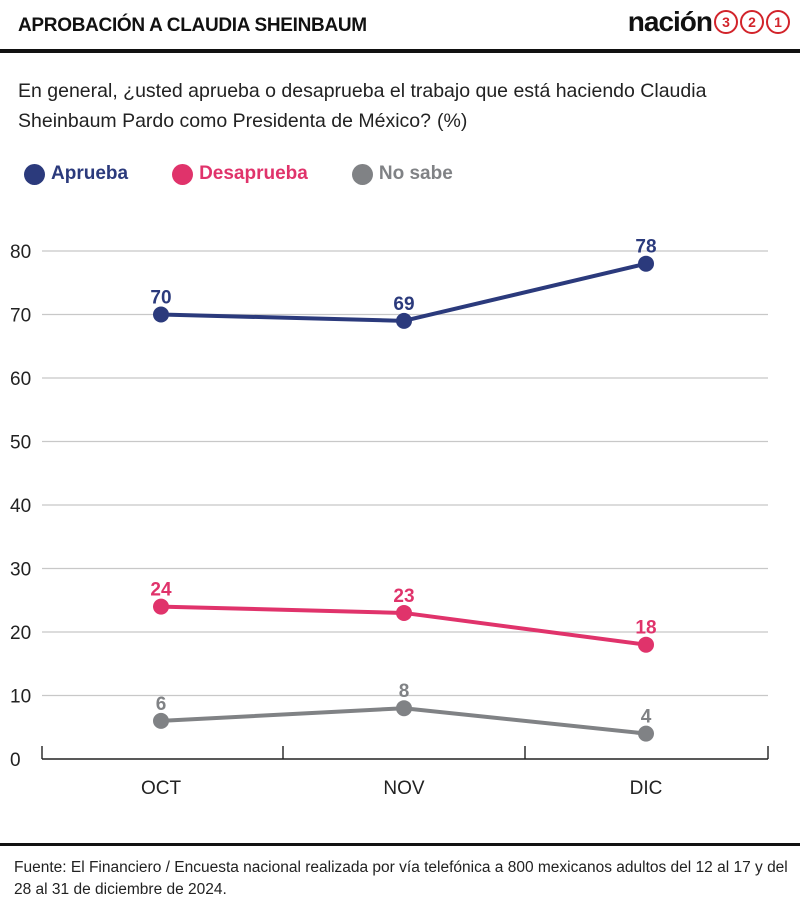 Image resolution: width=800 pixels, height=917 pixels. Describe the element at coordinates (646, 644) in the screenshot. I see `data-point-desaprueba-dic` at that location.